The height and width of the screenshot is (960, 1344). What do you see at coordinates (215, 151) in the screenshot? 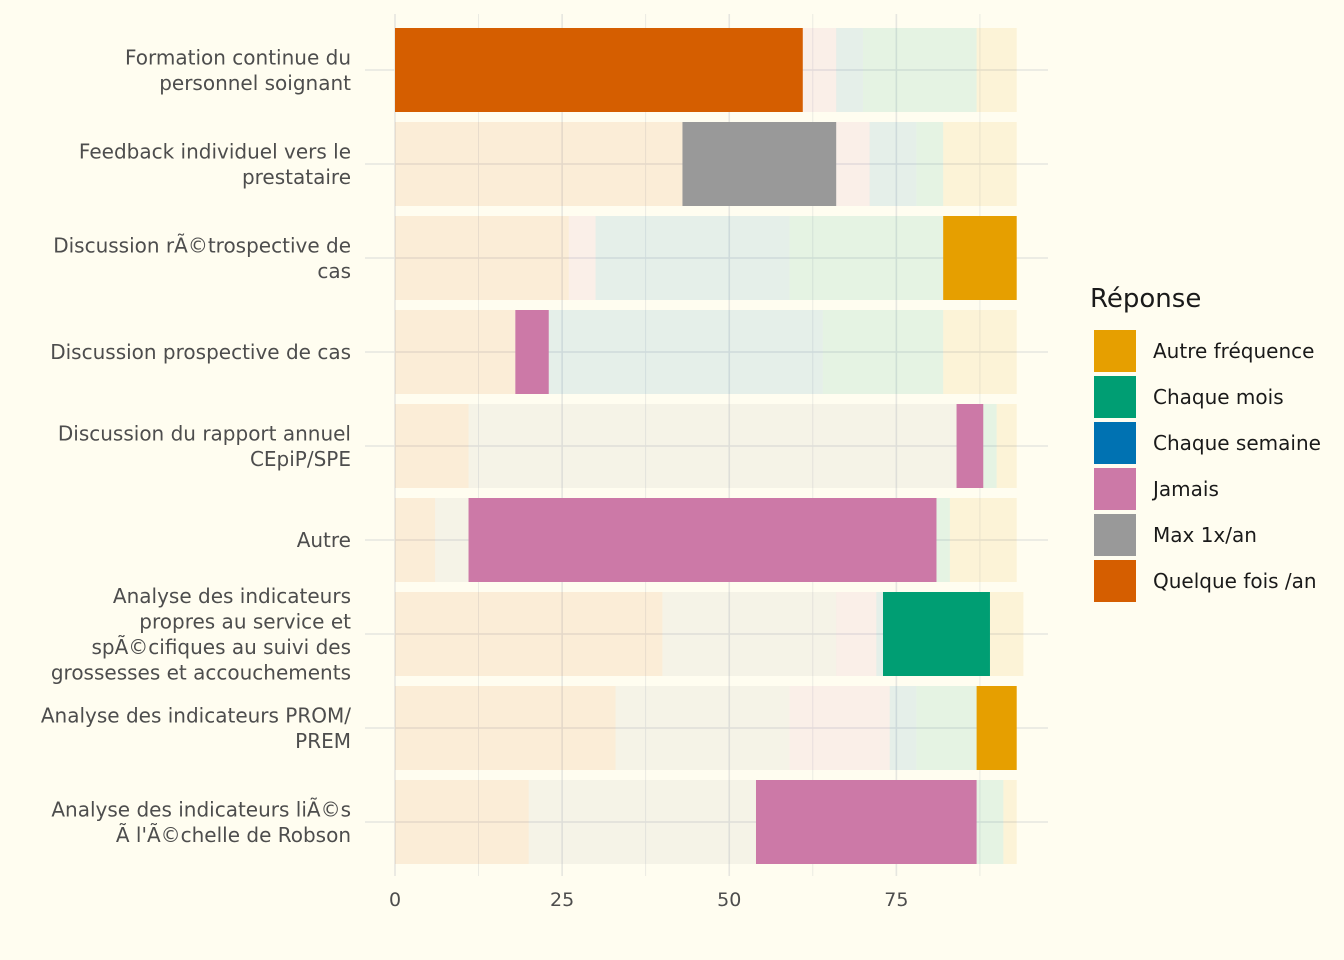
I see `y-tick-label: Feedback individuel vers le` at bounding box center [215, 151].